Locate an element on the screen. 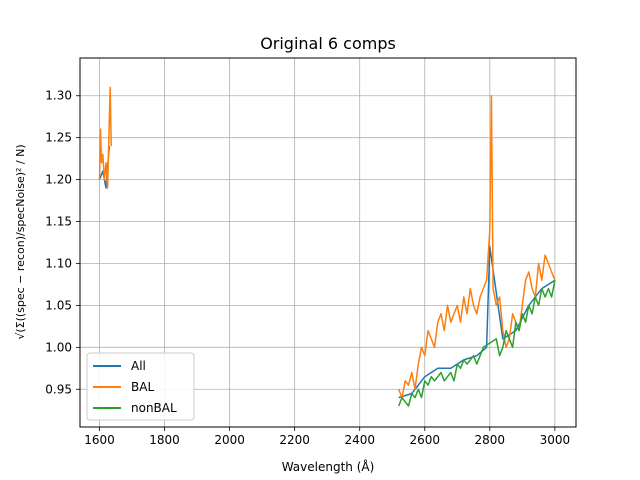 This screenshot has width=640, height=480. y-axis-ticks: 0.95 1.00 1.05 1.10 1.15 1.20 1.25 1.30 is located at coordinates (62, 242).